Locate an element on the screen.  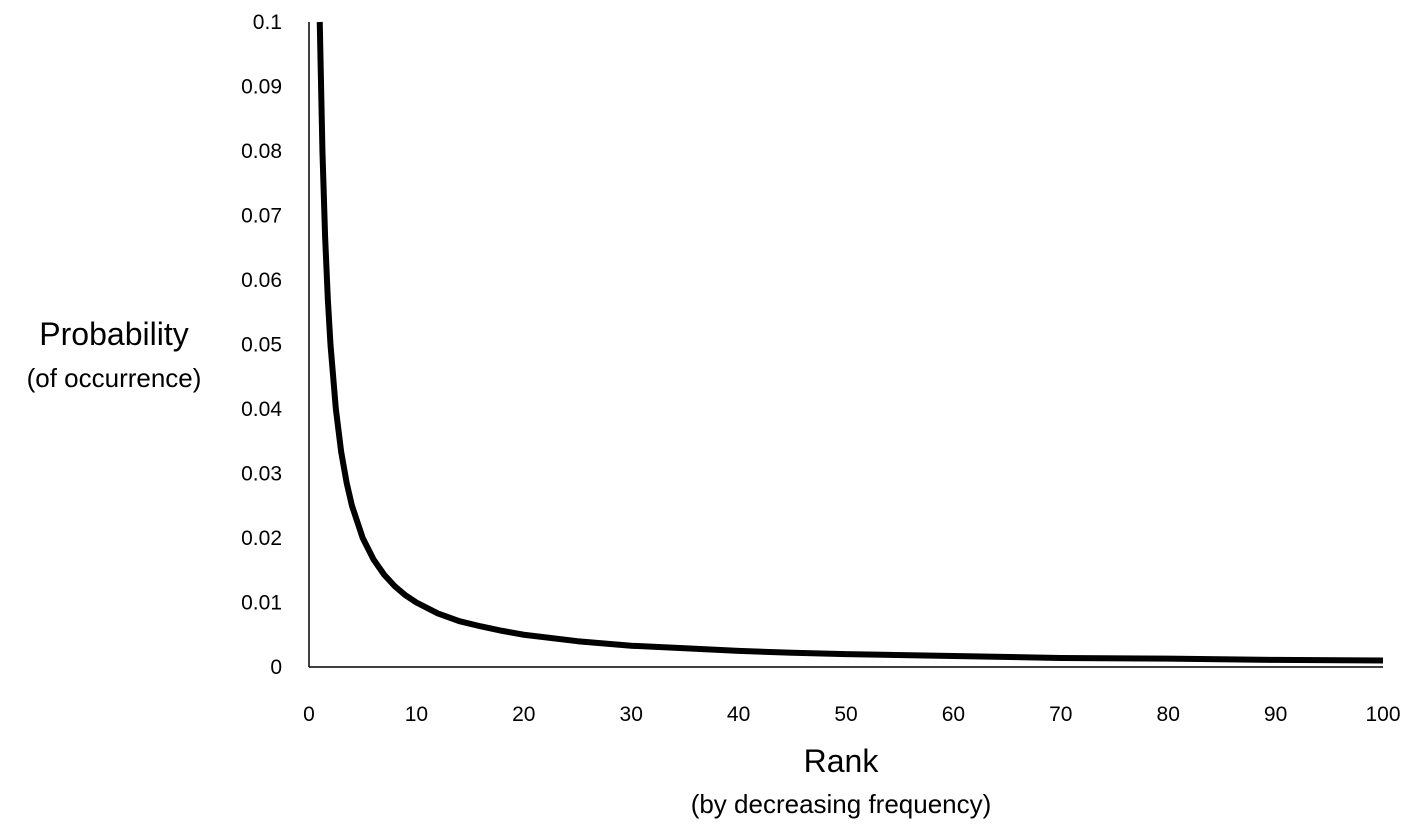
y-tick-label: 0 is located at coordinates (276, 667).